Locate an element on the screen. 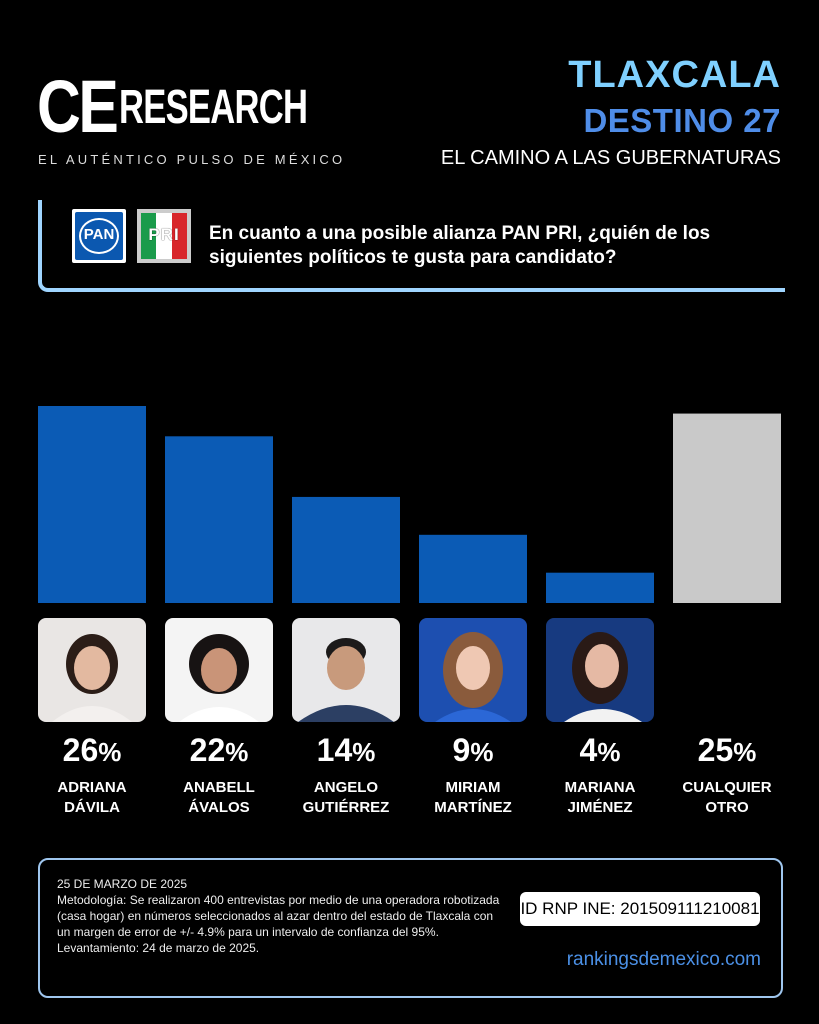  photo-adriana-davila is located at coordinates (92, 670).